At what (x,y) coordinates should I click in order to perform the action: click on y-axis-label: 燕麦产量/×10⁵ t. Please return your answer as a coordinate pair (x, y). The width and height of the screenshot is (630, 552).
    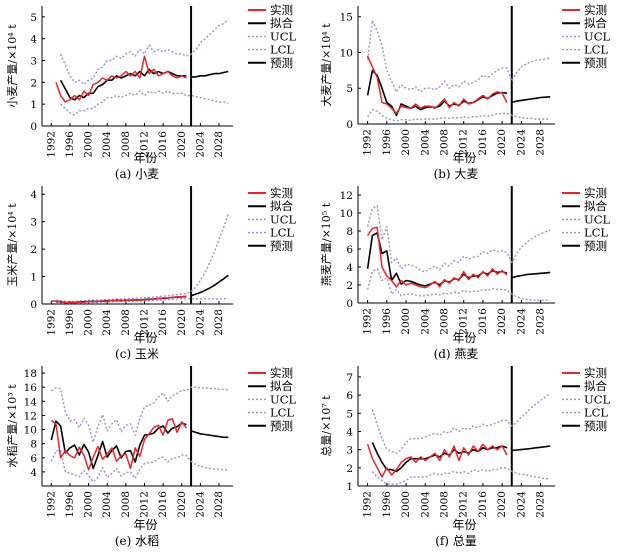
    Looking at the image, I should click on (326, 244).